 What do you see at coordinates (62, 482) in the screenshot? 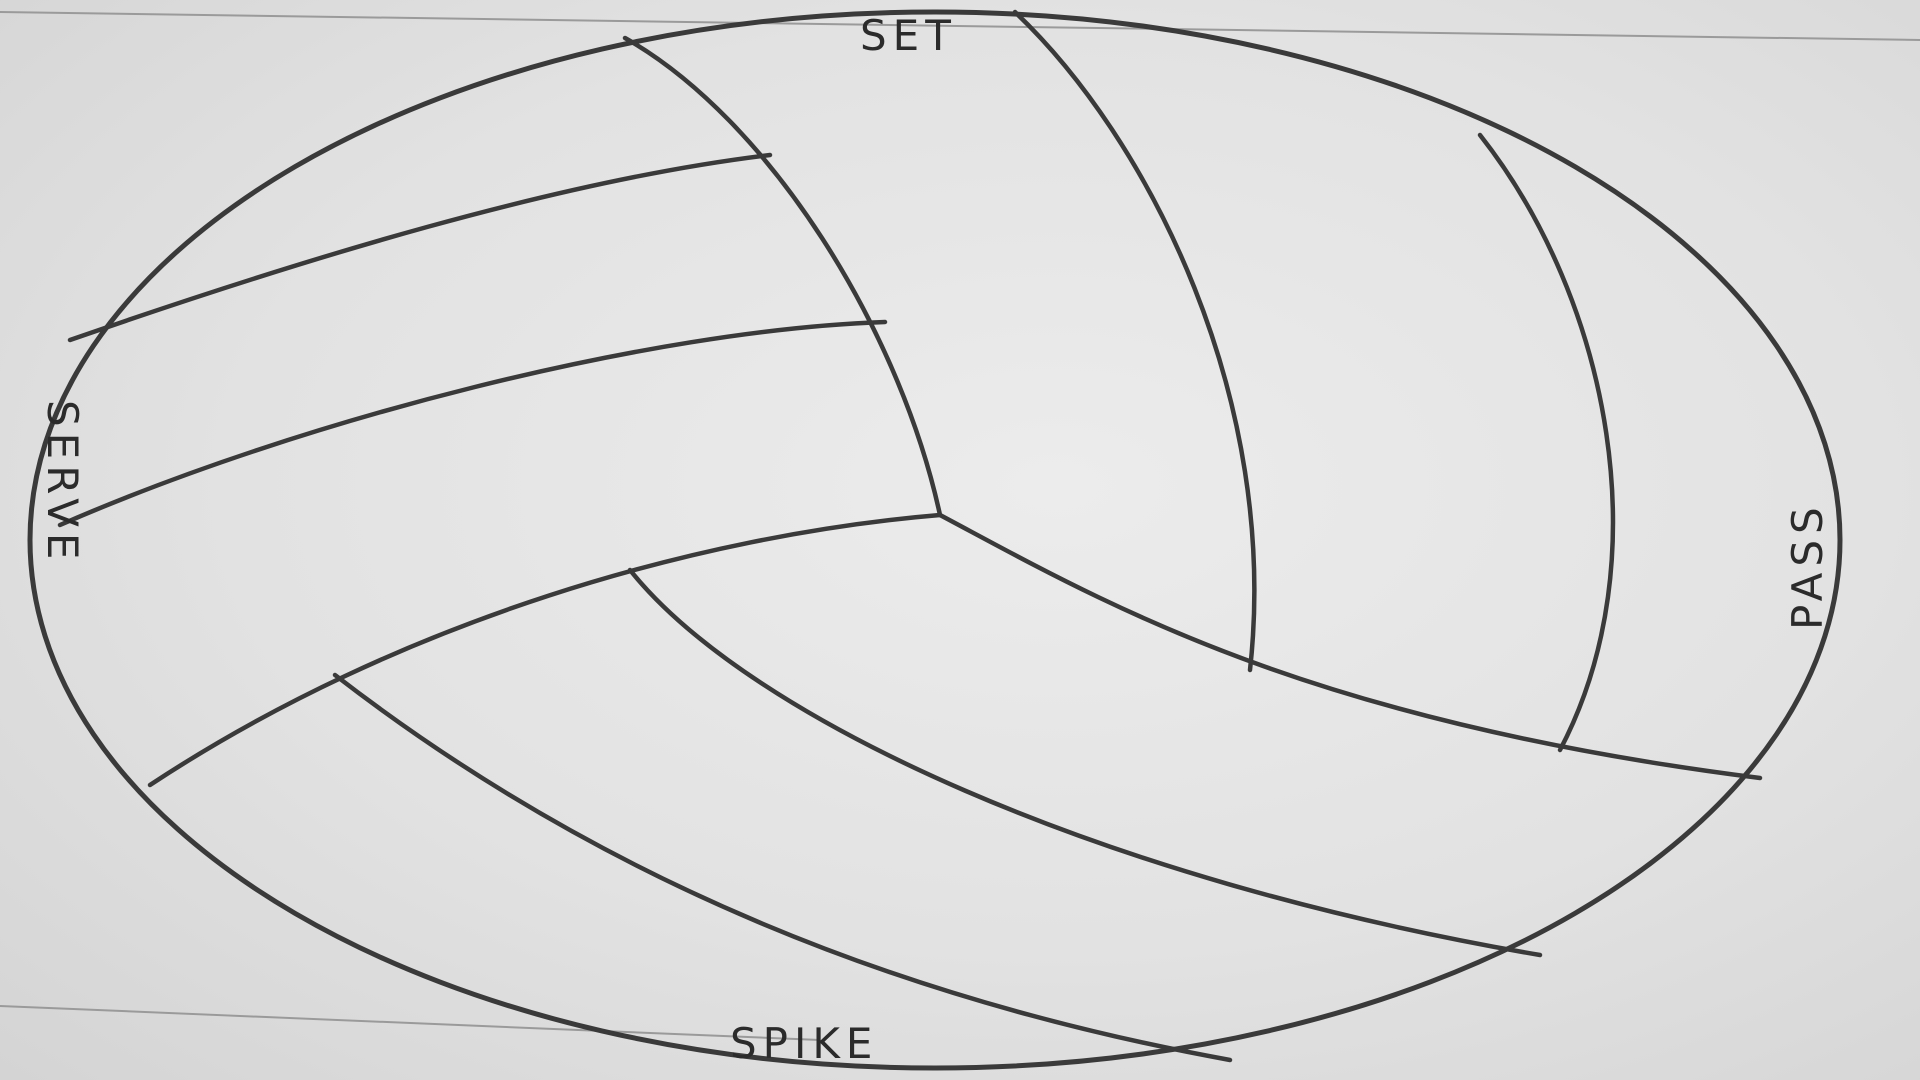
I see `label-serve: SERVE` at bounding box center [62, 482].